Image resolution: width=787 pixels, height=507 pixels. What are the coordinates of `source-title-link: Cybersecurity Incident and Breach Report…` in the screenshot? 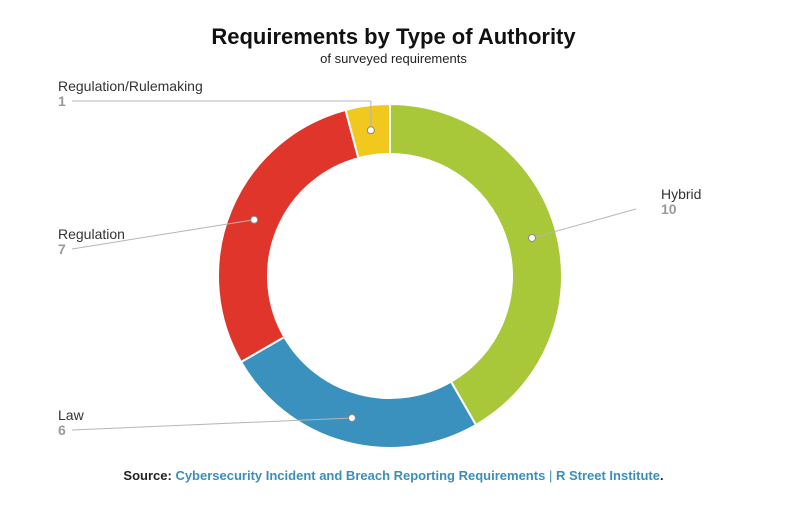 It's located at (360, 475).